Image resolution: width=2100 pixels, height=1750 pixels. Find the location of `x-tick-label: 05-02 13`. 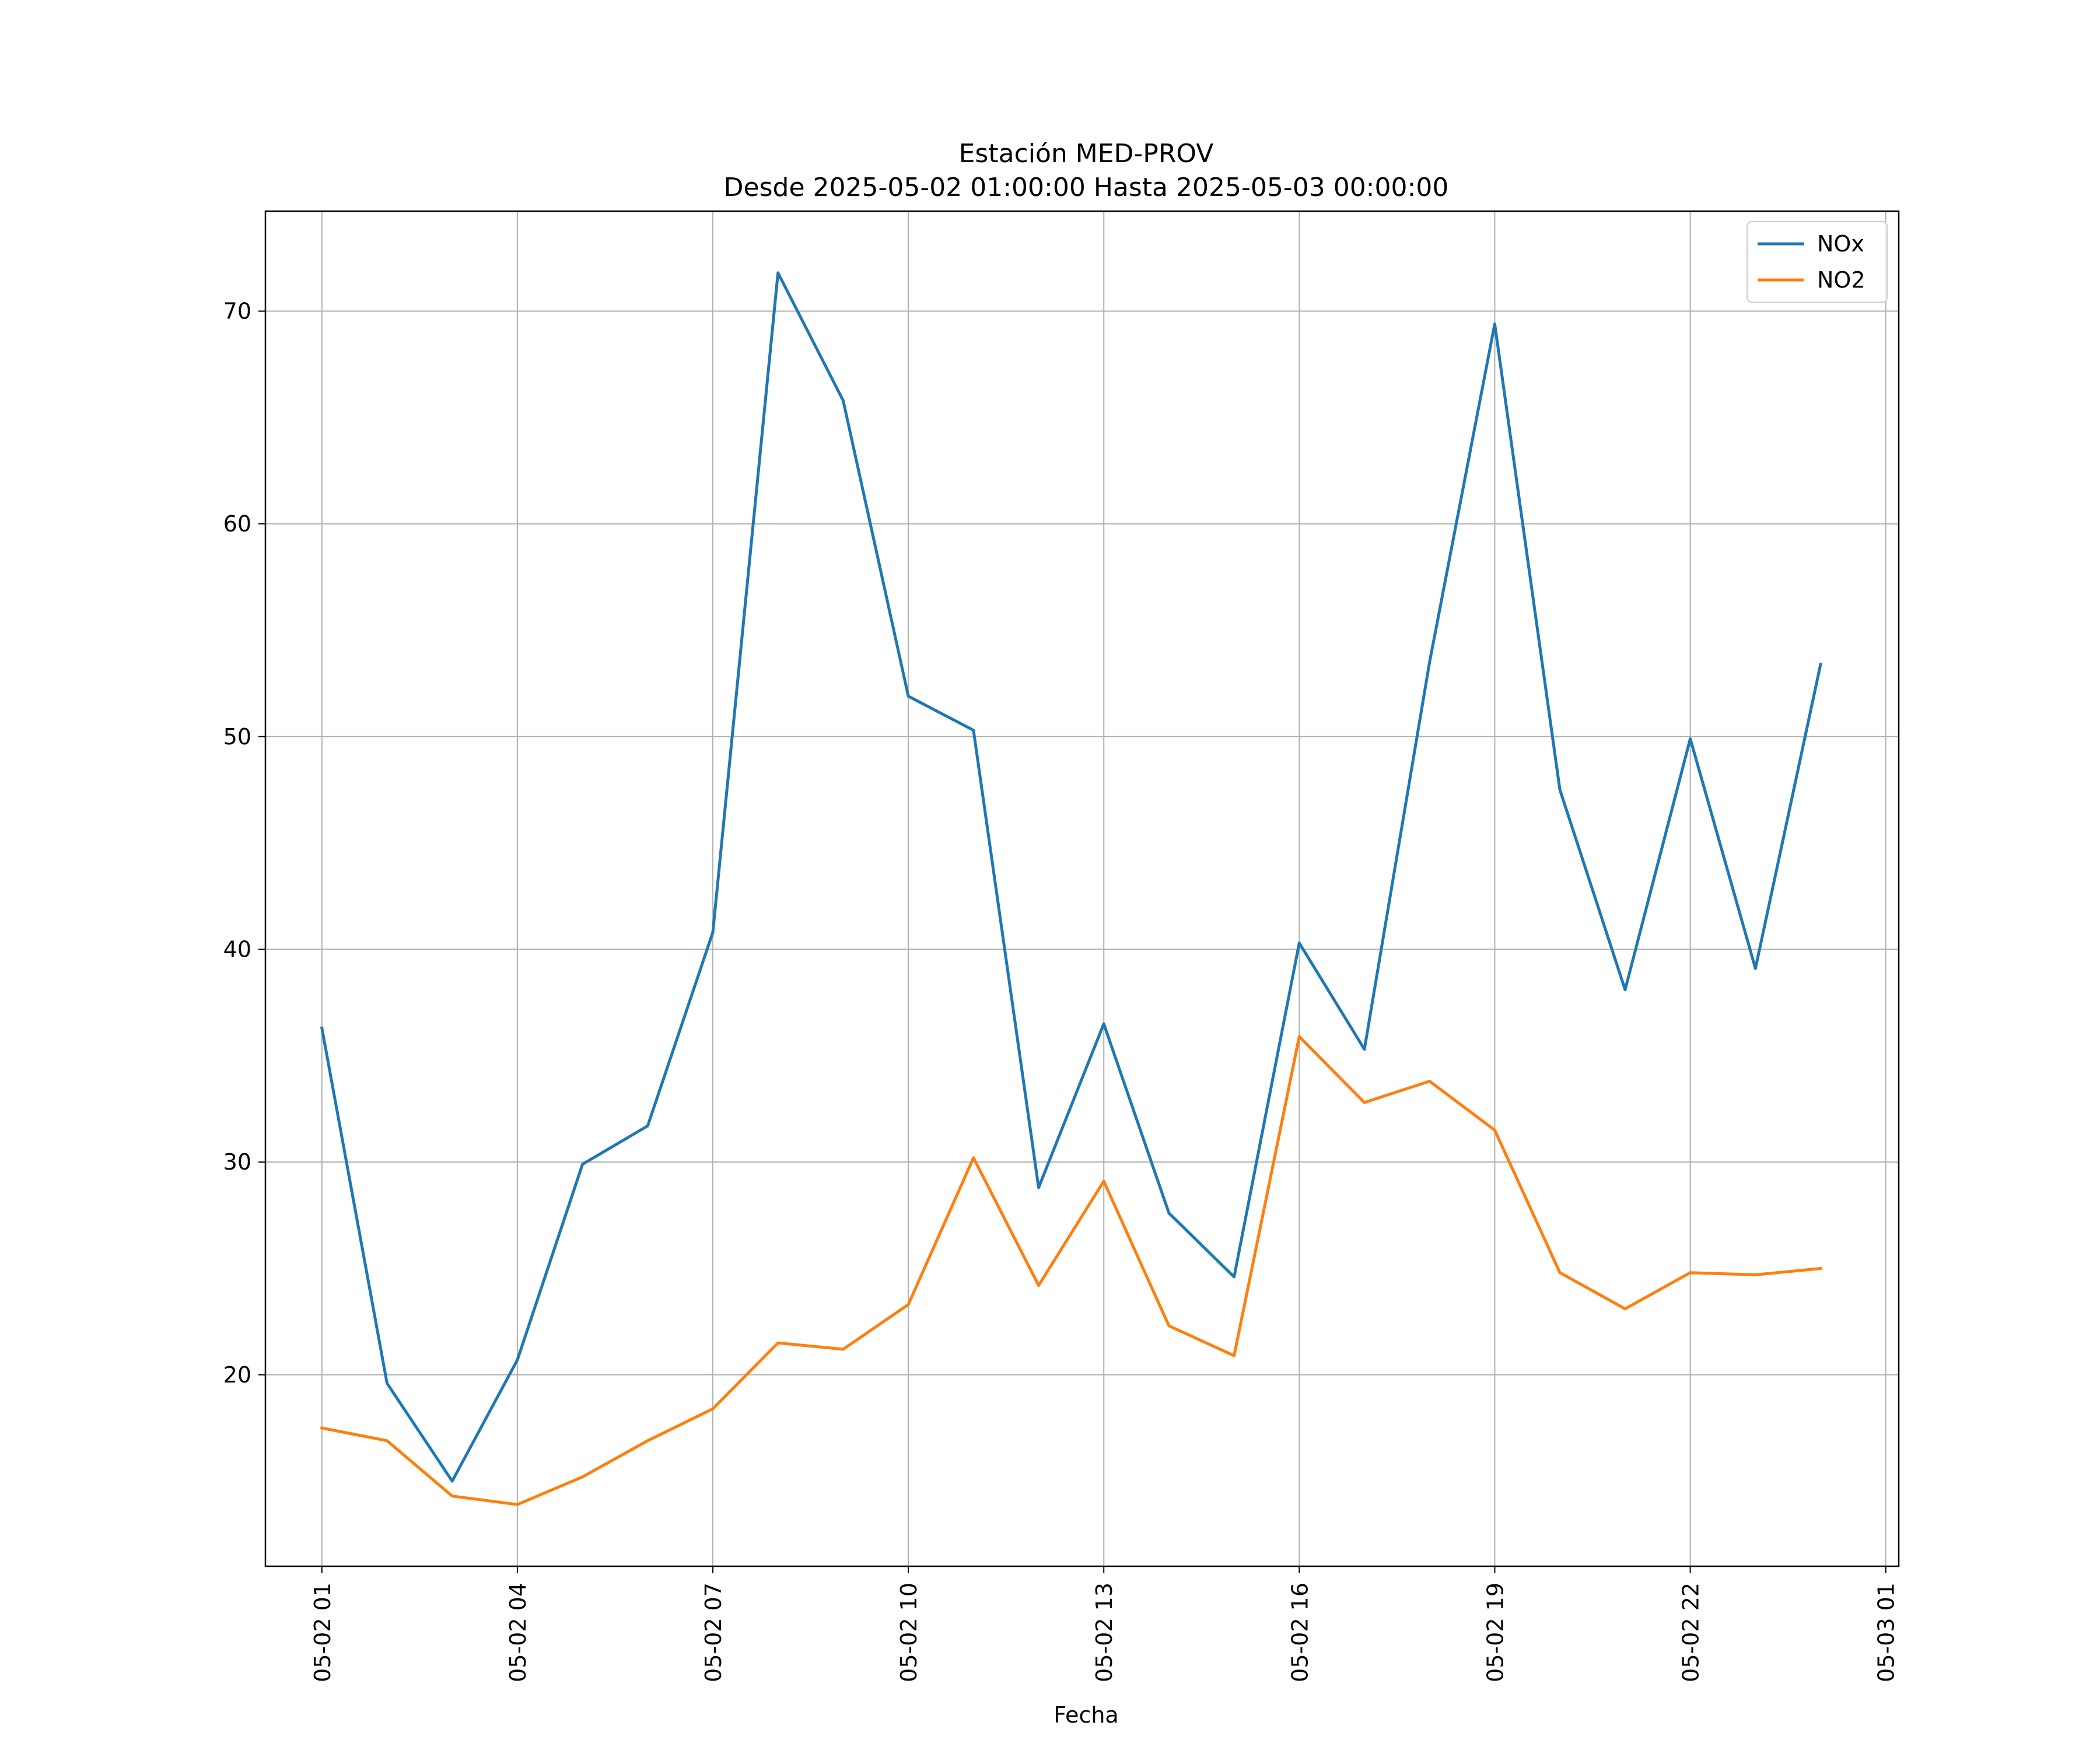

x-tick-label: 05-02 13 is located at coordinates (1104, 1632).